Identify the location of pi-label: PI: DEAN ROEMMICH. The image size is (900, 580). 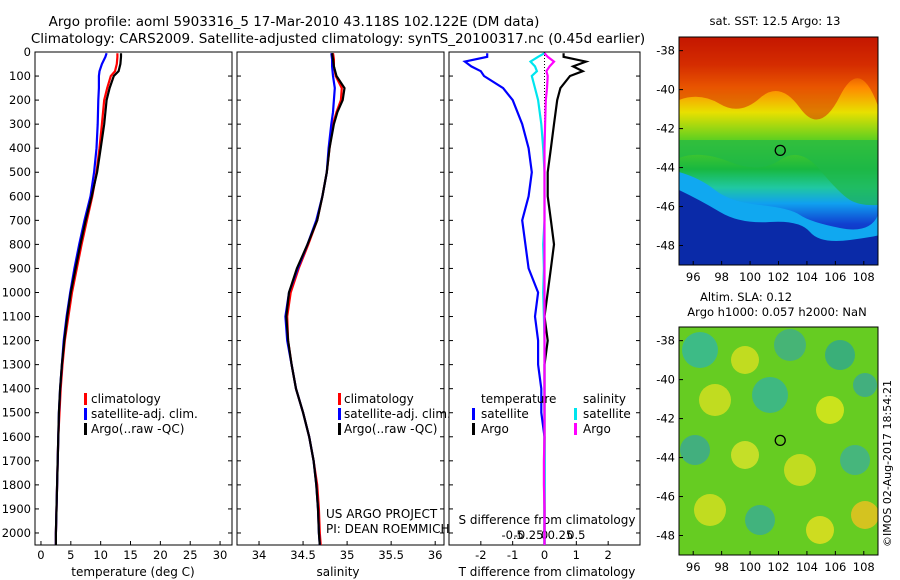
(387, 529).